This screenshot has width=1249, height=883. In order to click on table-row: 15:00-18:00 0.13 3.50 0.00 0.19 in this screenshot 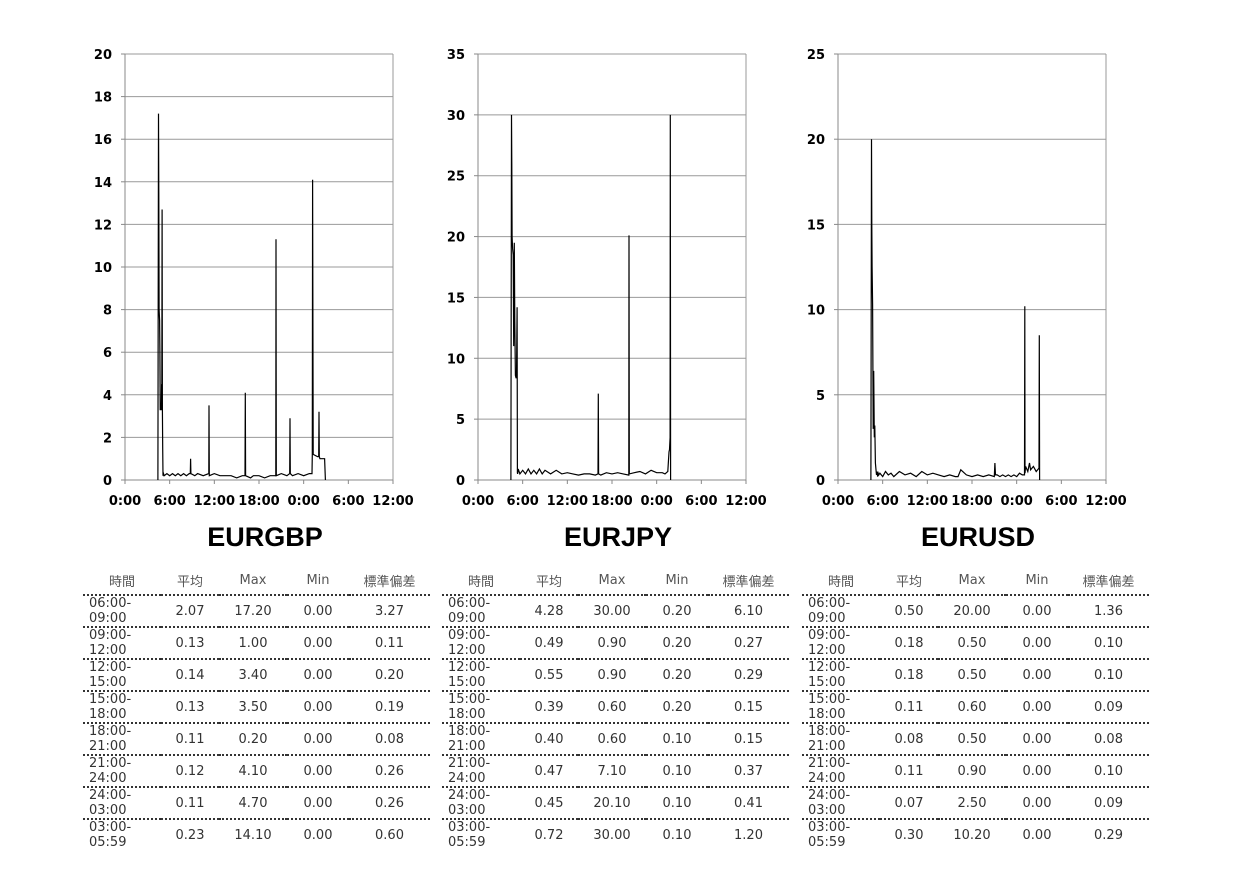, I will do `click(256, 706)`.